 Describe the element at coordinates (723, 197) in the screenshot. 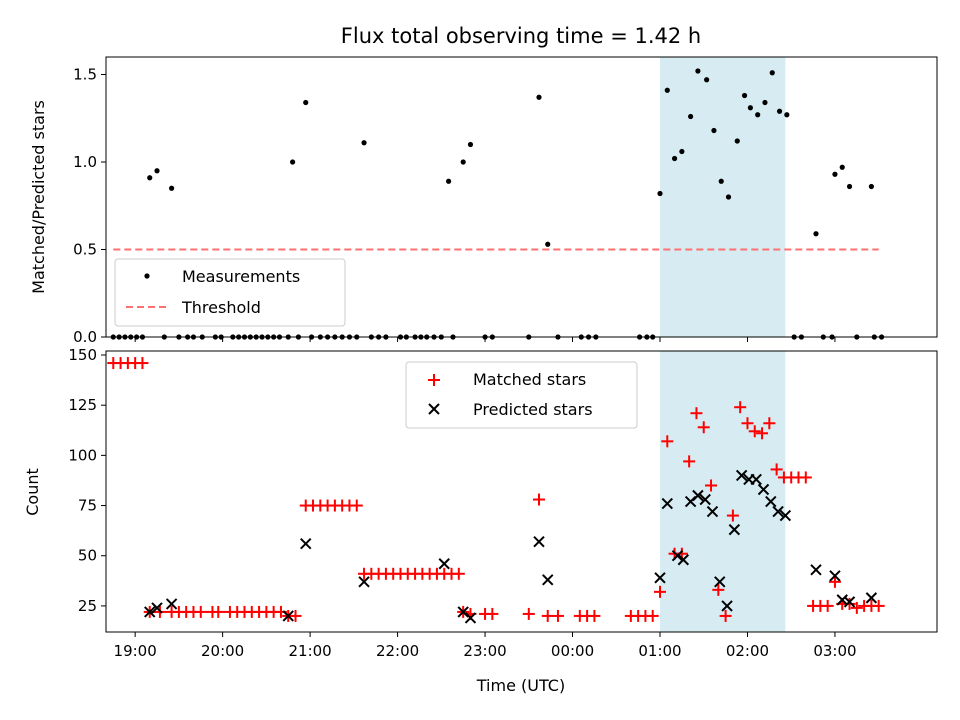

I see `observing-window-shade` at that location.